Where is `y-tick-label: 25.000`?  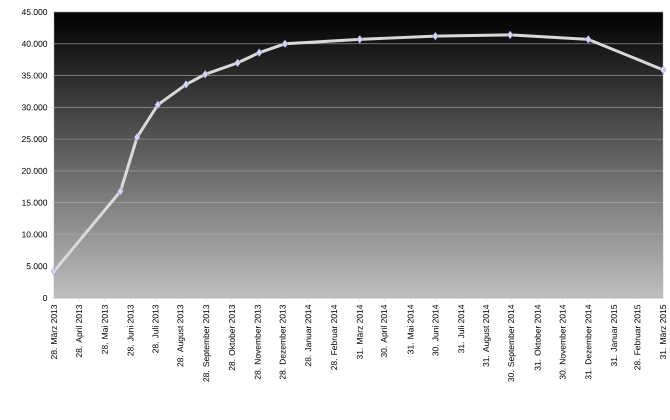 y-tick-label: 25.000 is located at coordinates (35, 139).